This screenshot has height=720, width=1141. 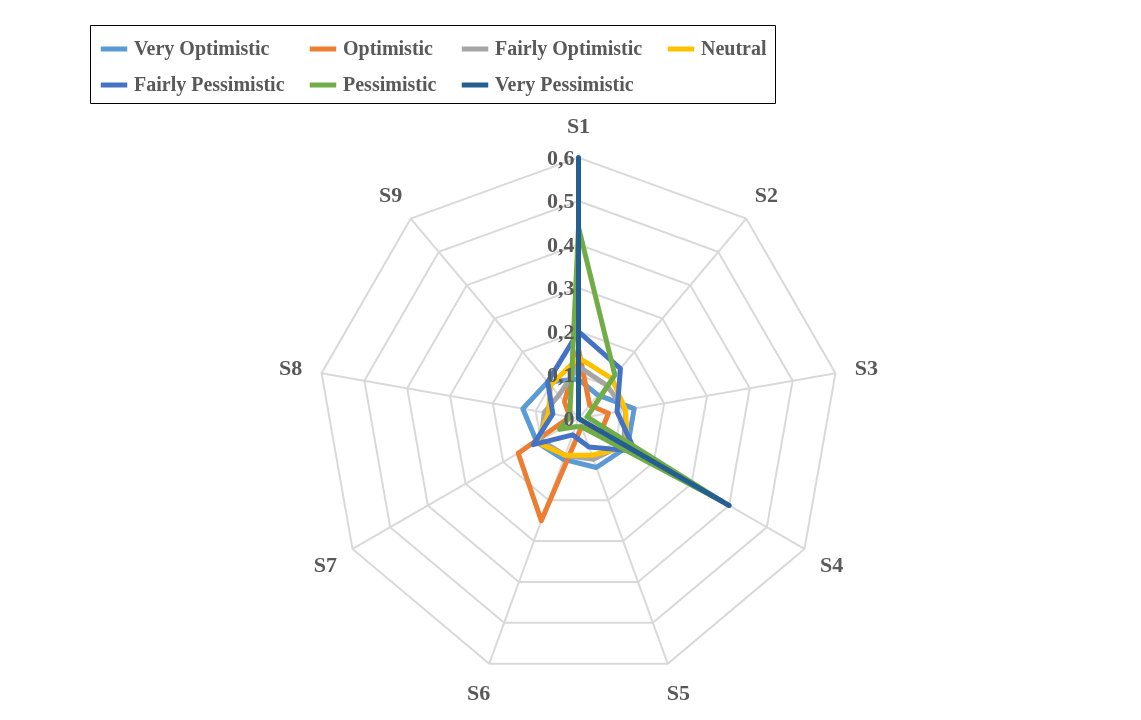 What do you see at coordinates (390, 84) in the screenshot?
I see `legend-label: Pessimistic` at bounding box center [390, 84].